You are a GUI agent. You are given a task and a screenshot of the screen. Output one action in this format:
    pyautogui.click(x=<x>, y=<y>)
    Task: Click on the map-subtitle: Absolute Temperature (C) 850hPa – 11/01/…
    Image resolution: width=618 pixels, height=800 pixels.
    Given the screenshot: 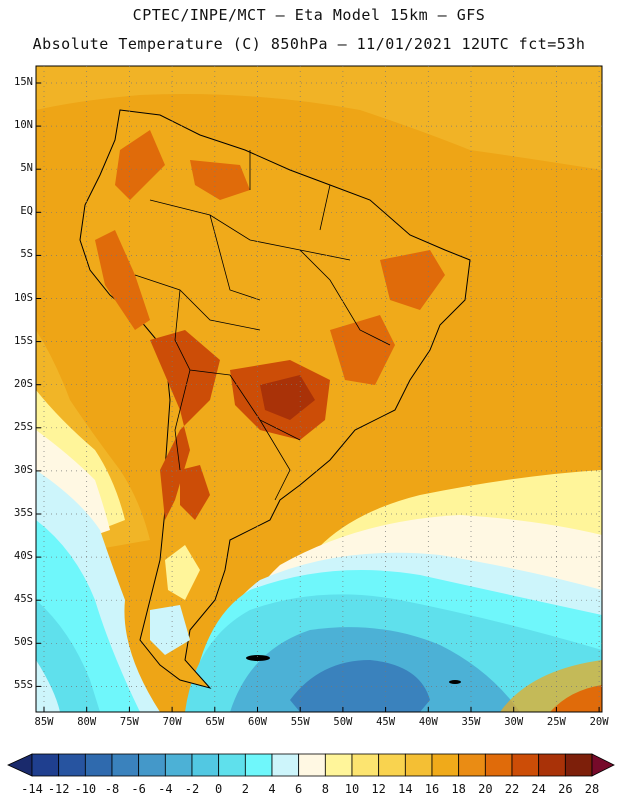 What is the action you would take?
    pyautogui.click(x=309, y=44)
    